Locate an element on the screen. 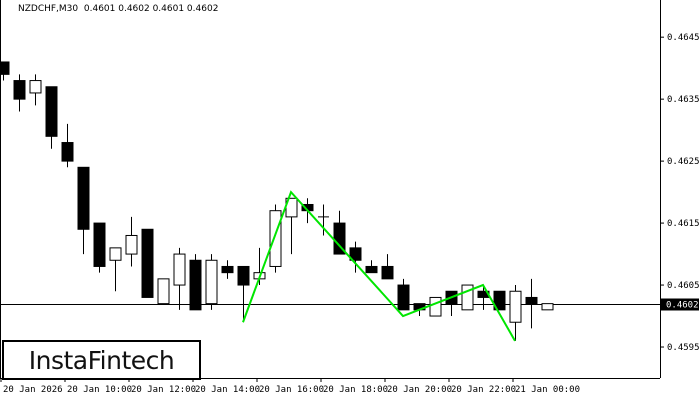 The height and width of the screenshot is (400, 700). time-tick-label: 20 Jan 10:00 is located at coordinates (99, 390).